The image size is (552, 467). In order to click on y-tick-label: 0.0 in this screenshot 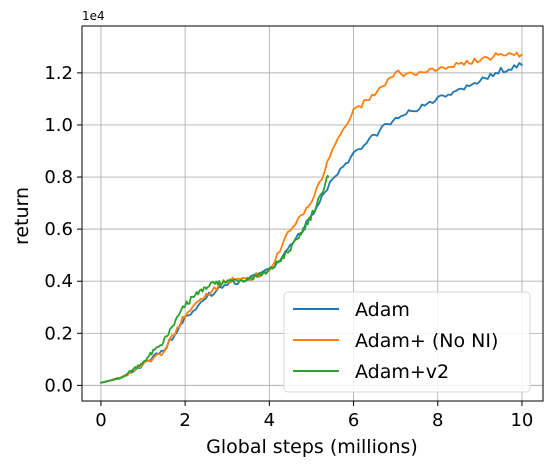, I will do `click(58, 385)`.